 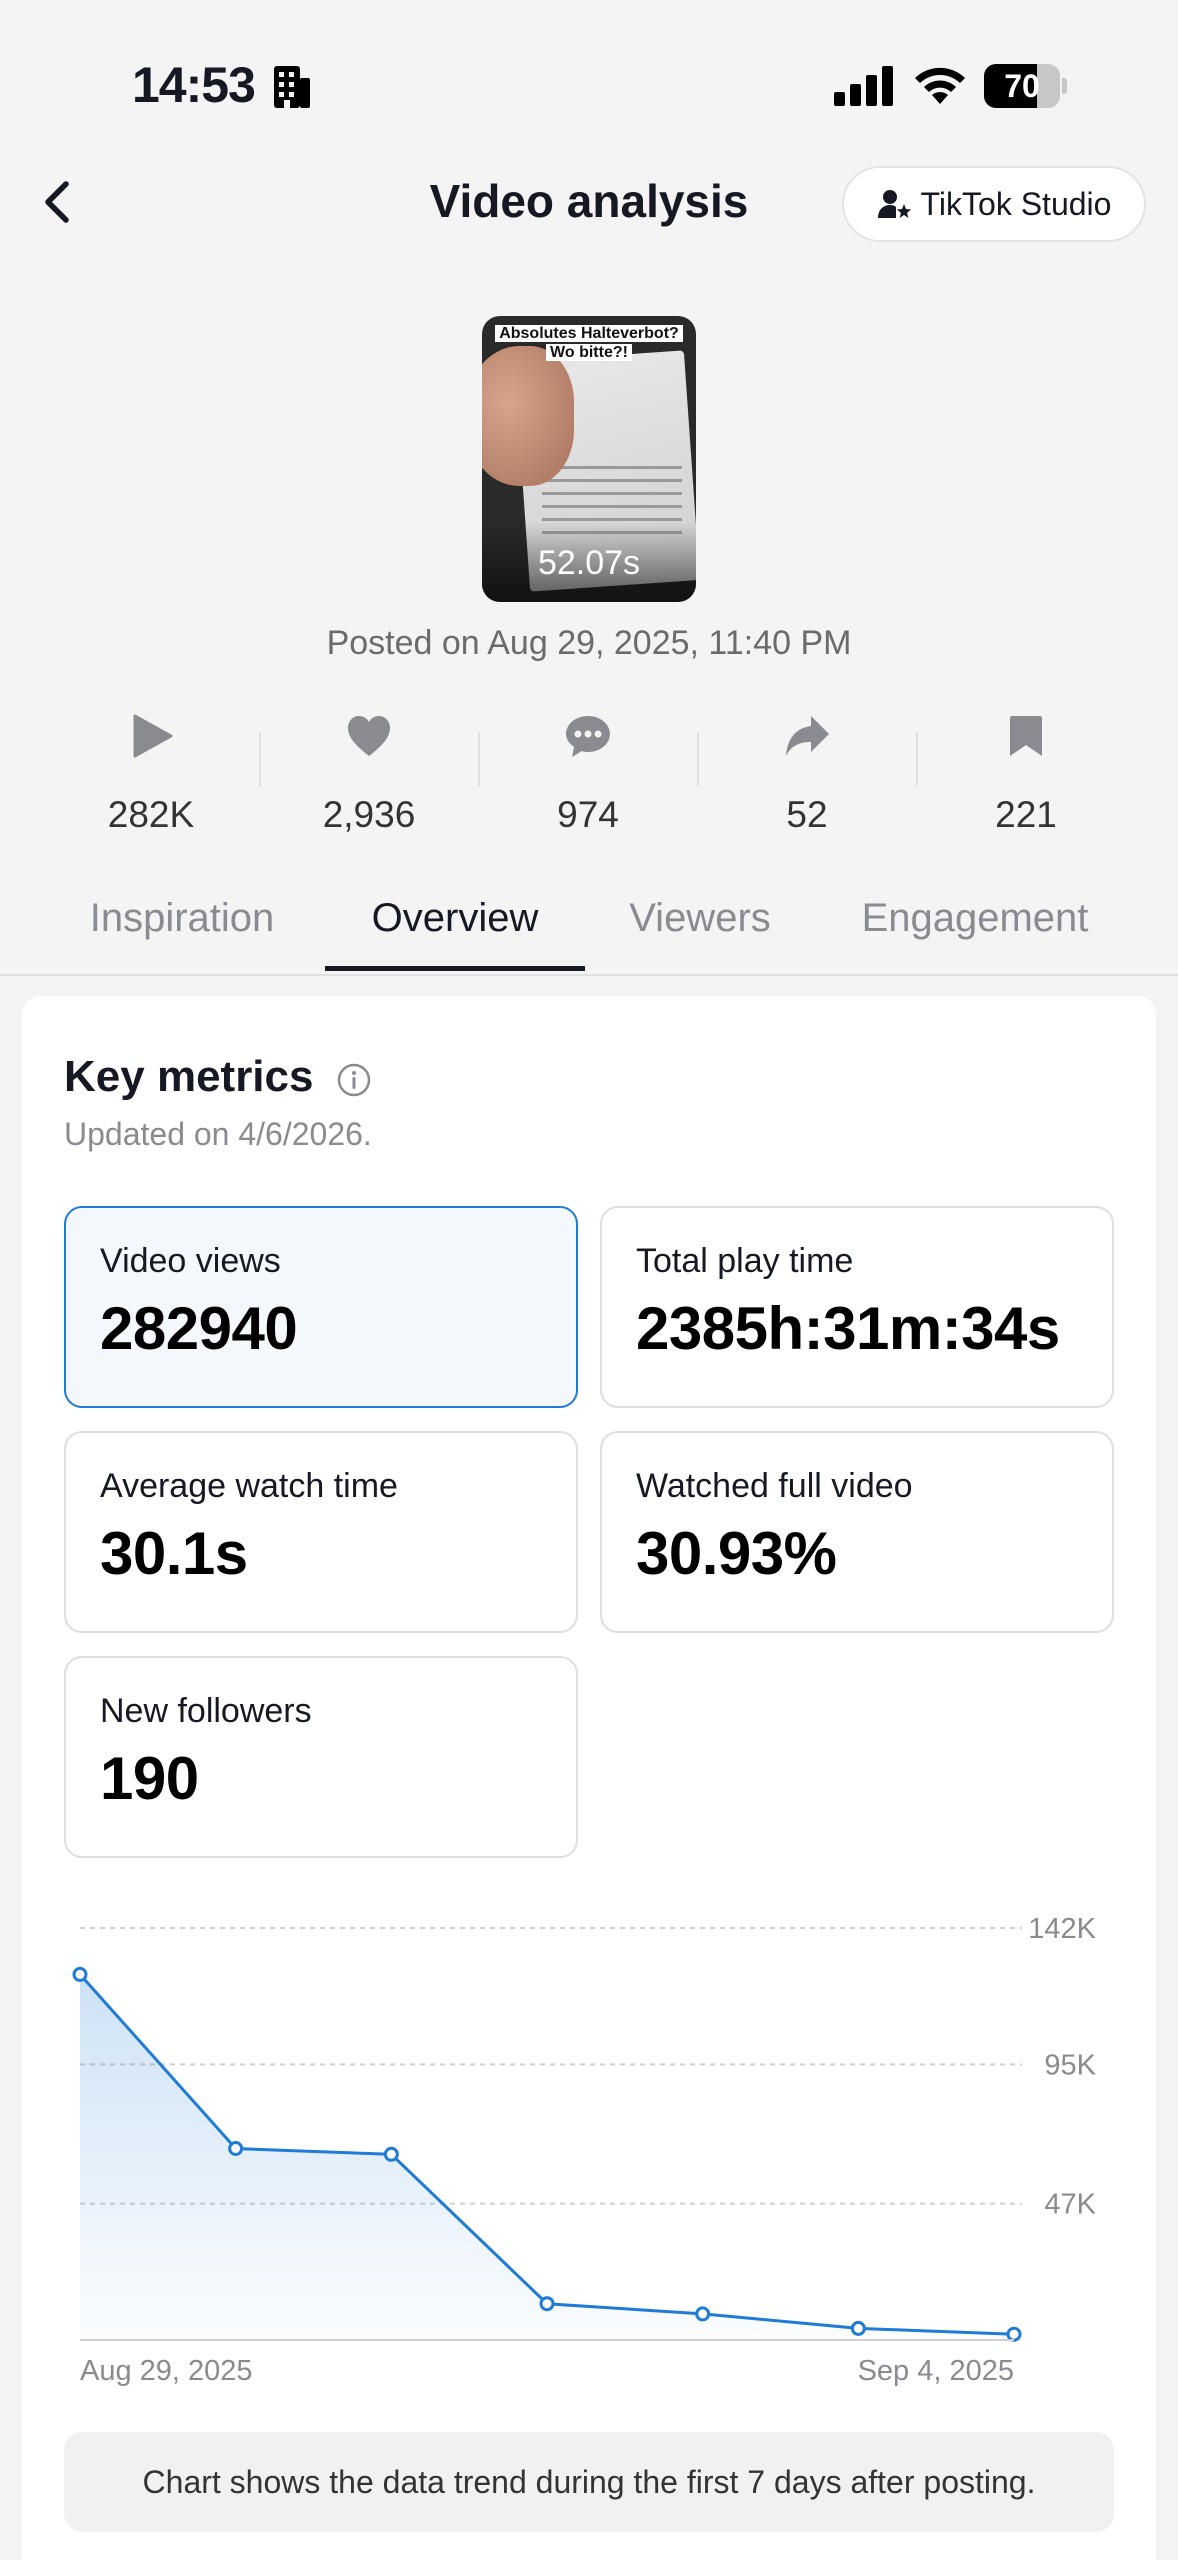 What do you see at coordinates (354, 1080) in the screenshot?
I see `info-icon` at bounding box center [354, 1080].